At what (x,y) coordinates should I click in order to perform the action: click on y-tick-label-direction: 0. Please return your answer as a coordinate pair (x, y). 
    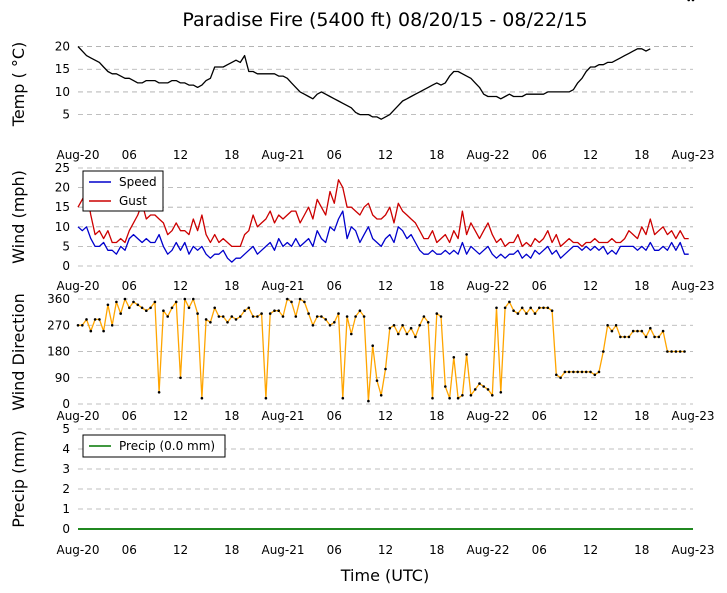
    Looking at the image, I should click on (66, 404).